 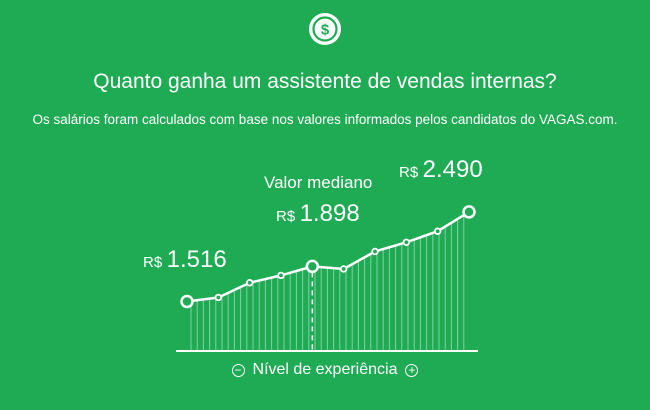 I want to click on dollar-circle-icon: $, so click(x=325, y=29).